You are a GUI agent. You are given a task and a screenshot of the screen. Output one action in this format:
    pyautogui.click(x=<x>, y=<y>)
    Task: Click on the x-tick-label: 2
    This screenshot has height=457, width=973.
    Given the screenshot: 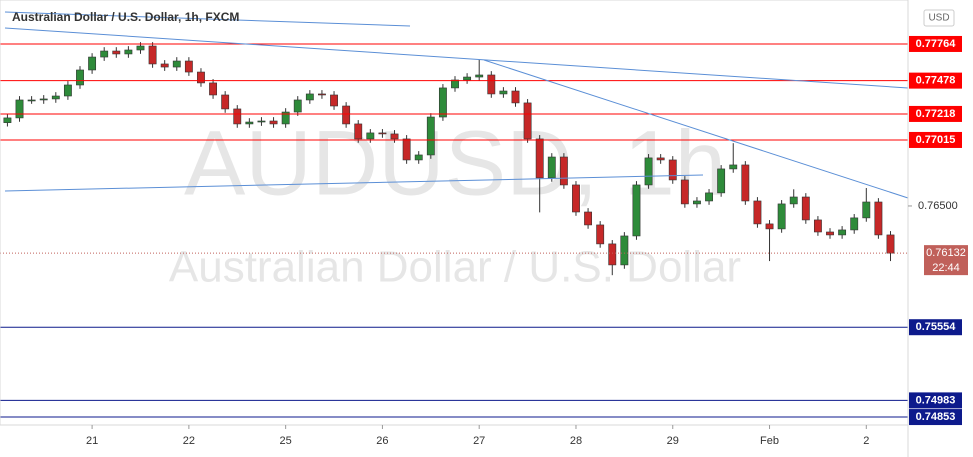 What is the action you would take?
    pyautogui.click(x=866, y=441)
    